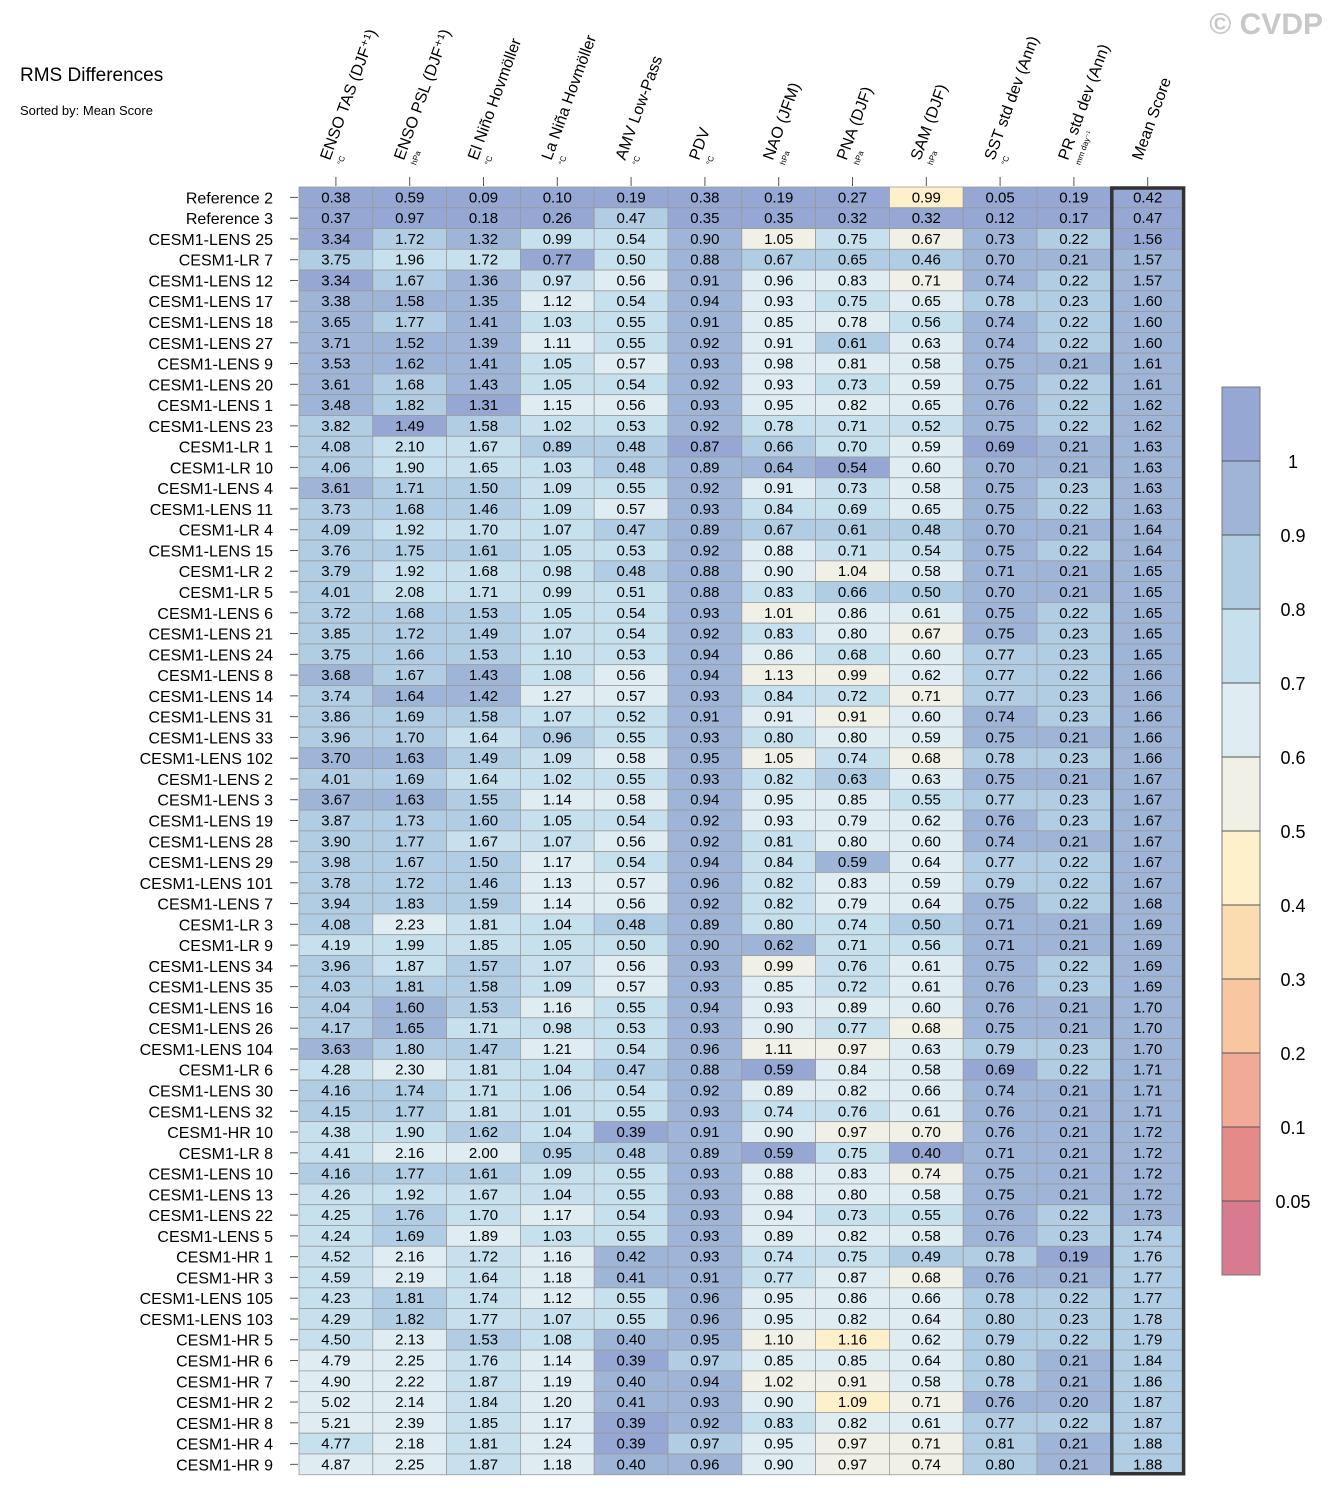 Image resolution: width=1333 pixels, height=1498 pixels. Describe the element at coordinates (335, 1111) in the screenshot. I see `cell-value: 4.15` at that location.